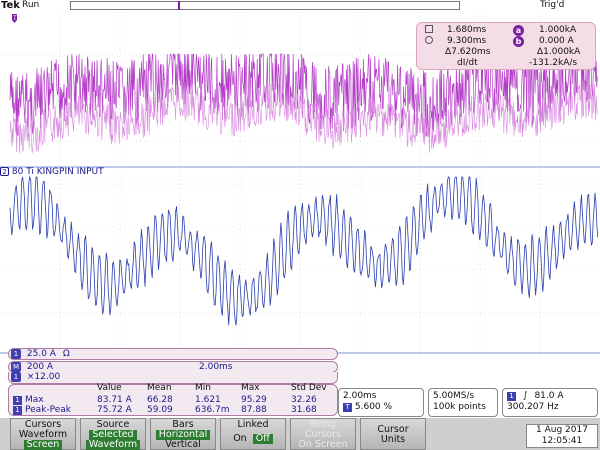  I want to click on bars-button: Bars Horizontal Vertical, so click(183, 434).